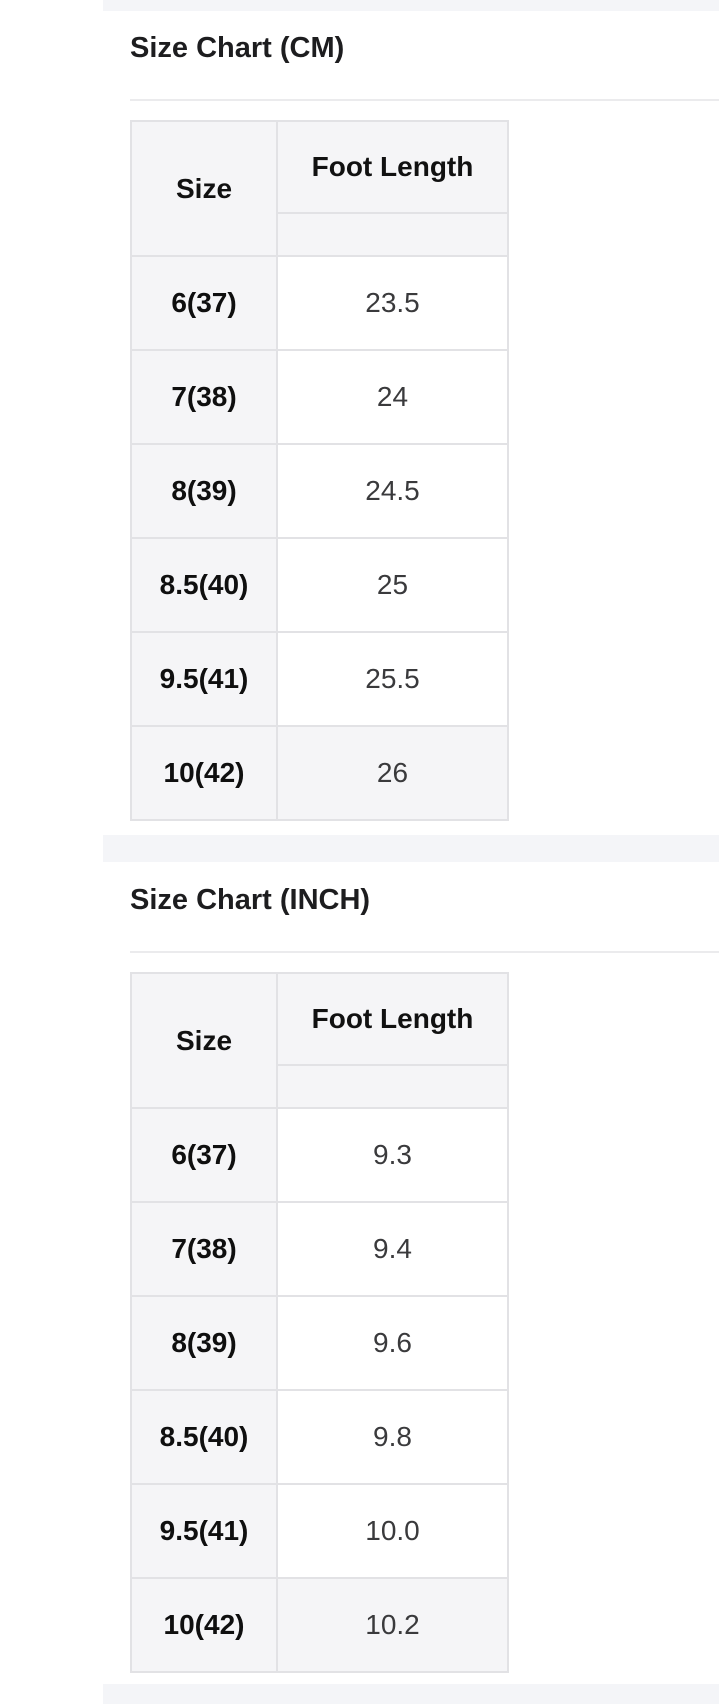  I want to click on section-separator-top, so click(411, 5).